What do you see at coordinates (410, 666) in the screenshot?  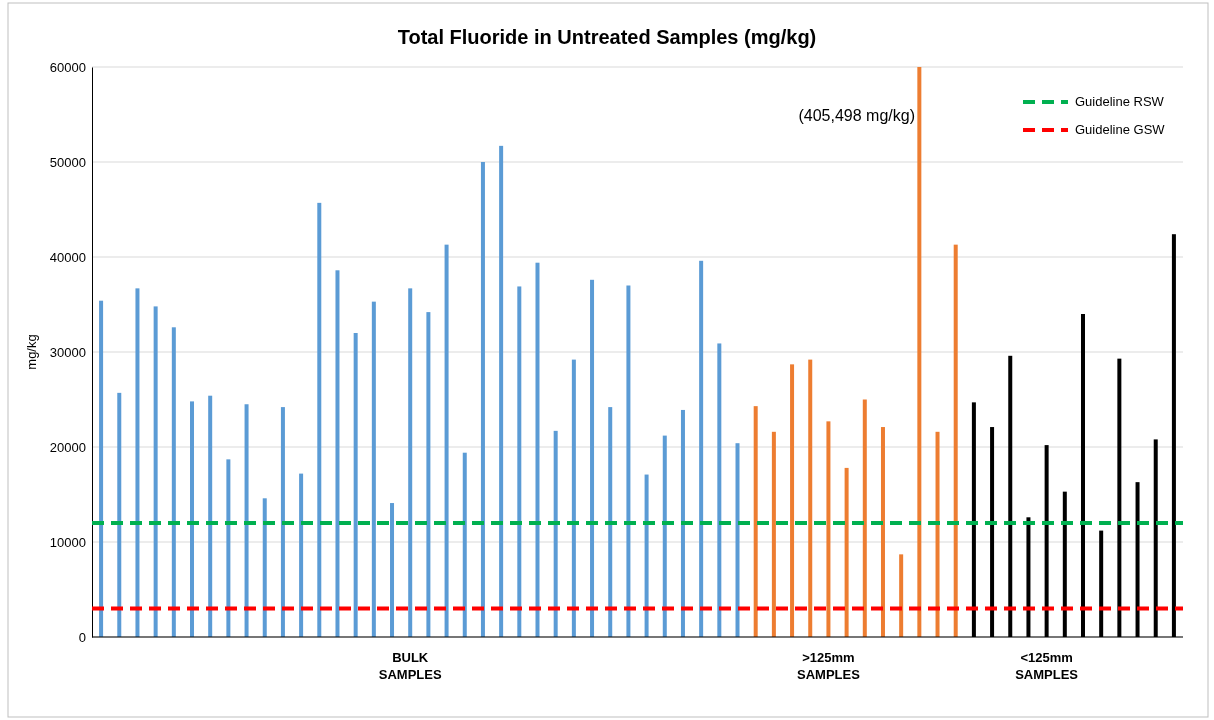 I see `x-tick-label: BULK SAMPLES` at bounding box center [410, 666].